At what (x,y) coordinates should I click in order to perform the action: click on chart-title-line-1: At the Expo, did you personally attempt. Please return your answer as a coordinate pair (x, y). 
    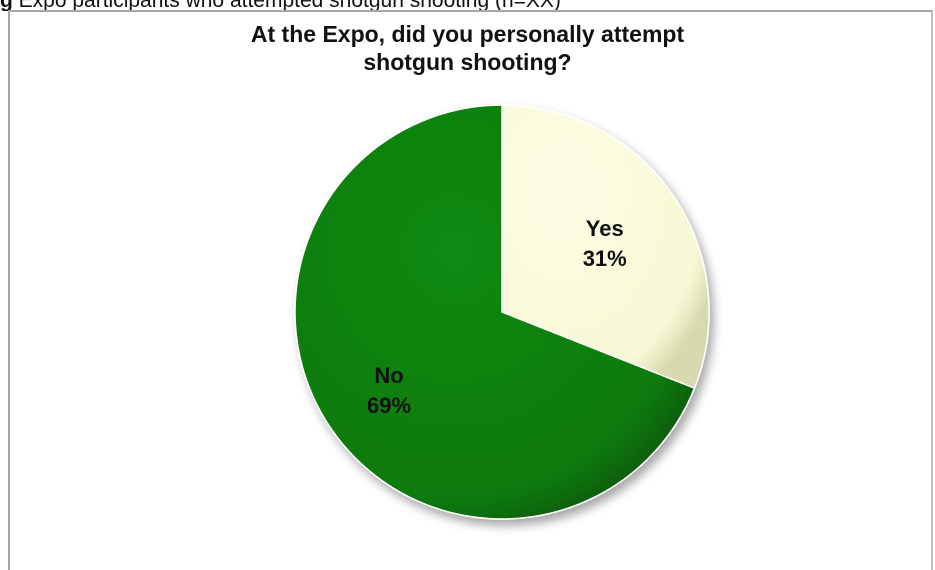
    Looking at the image, I should click on (467, 34).